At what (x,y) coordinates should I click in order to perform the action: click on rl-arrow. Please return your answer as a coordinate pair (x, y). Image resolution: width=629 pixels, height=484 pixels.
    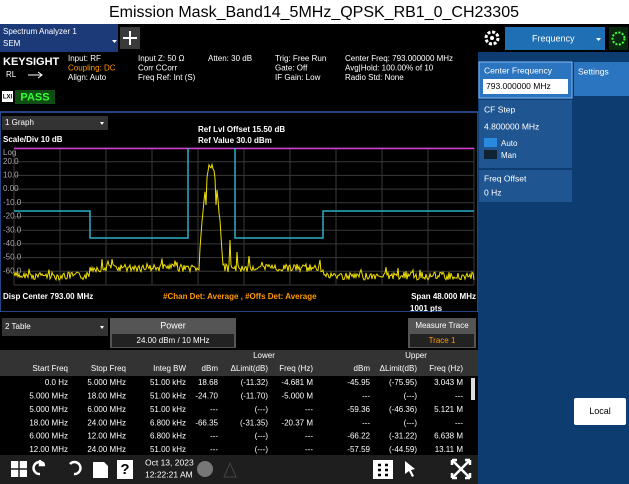
    Looking at the image, I should click on (35, 75).